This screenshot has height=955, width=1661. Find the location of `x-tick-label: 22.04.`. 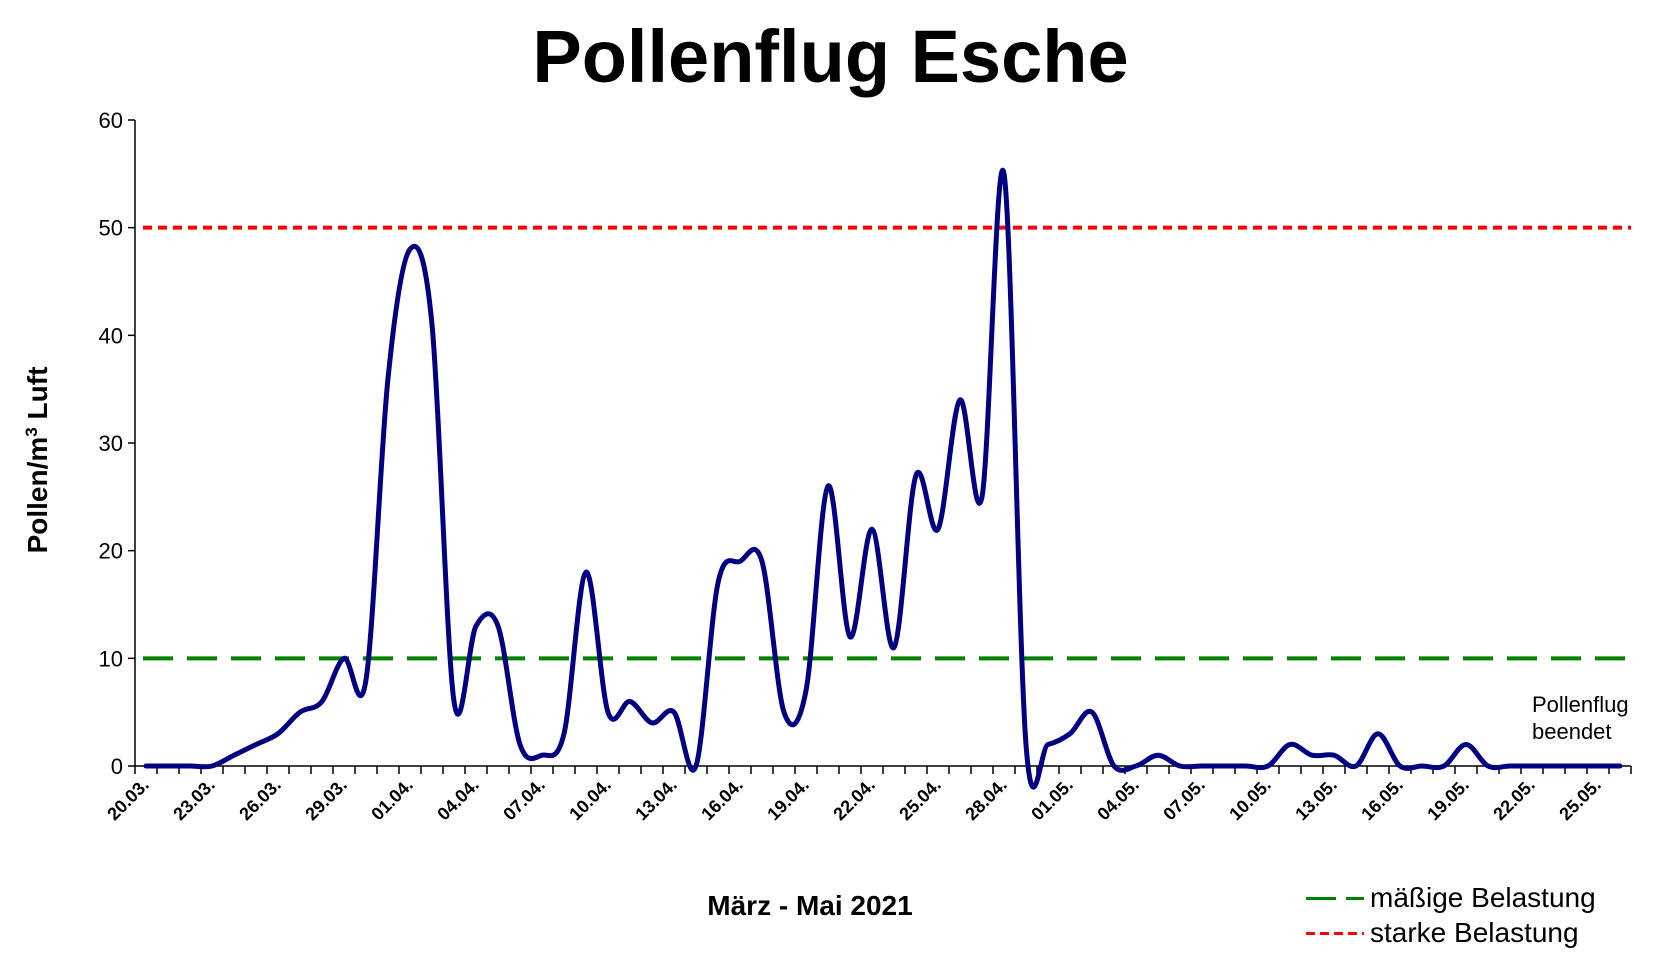

x-tick-label: 22.04. is located at coordinates (854, 800).